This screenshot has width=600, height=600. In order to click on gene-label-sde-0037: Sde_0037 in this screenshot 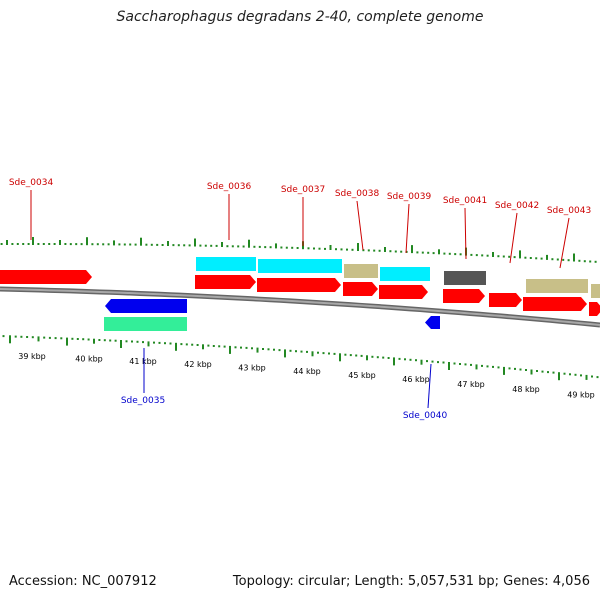, I will do `click(303, 190)`.